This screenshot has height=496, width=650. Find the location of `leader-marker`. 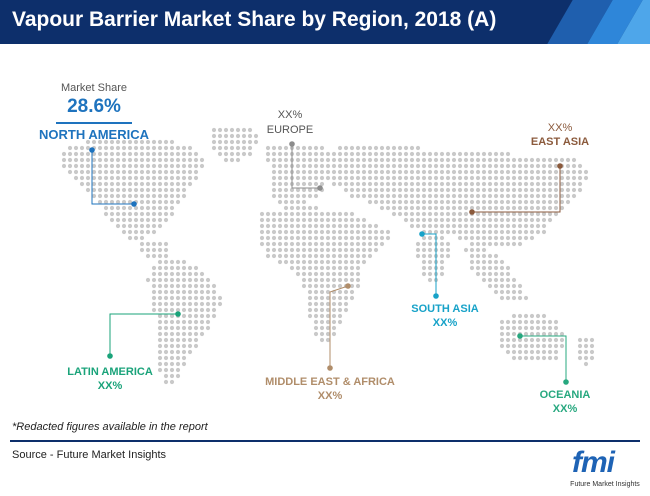

leader-marker is located at coordinates (348, 286).